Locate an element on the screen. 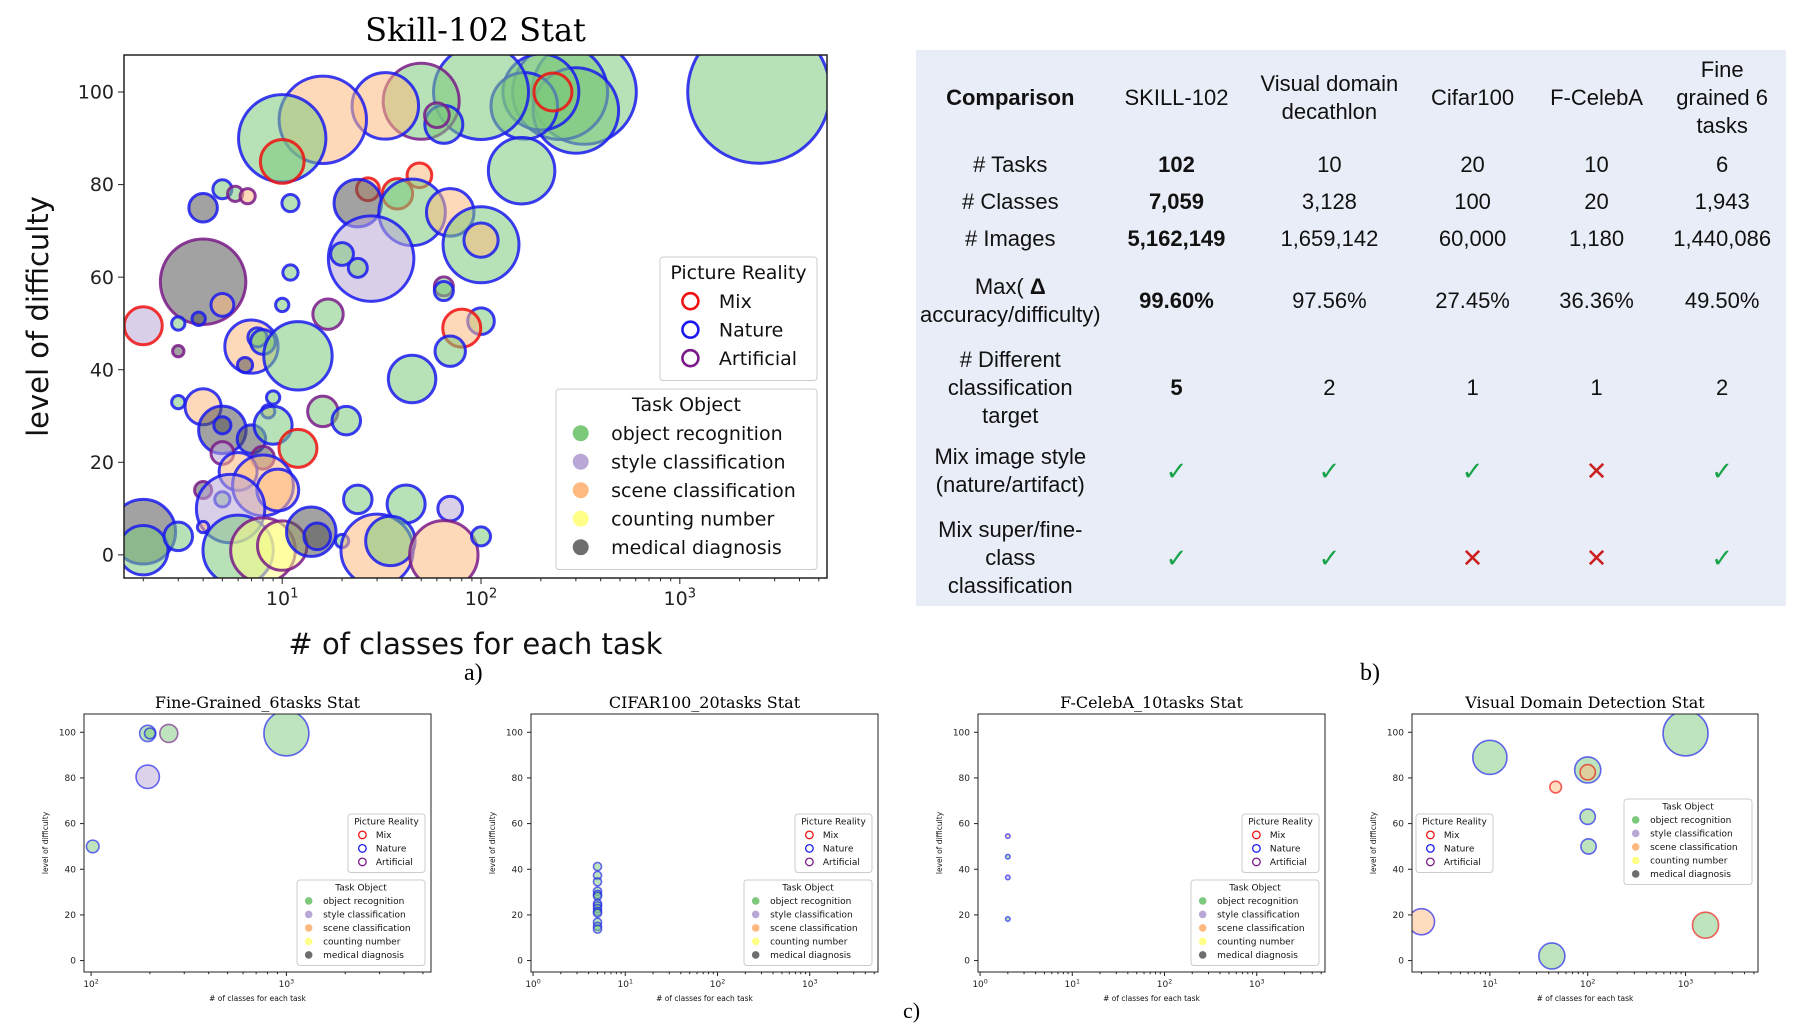  cross-icon: ✕ is located at coordinates (1472, 558).